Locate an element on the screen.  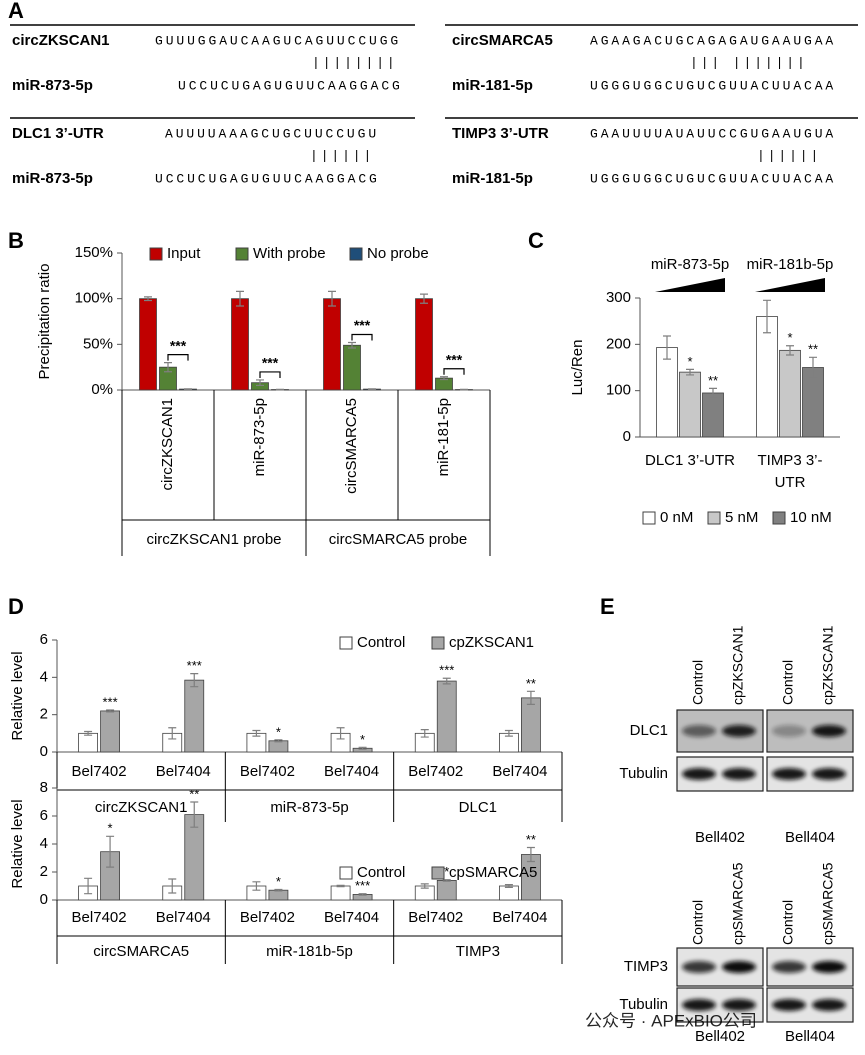
rna-sequence: GUUUGGAUCAAGUCAGUUCCUGG is located at coordinates (278, 40).